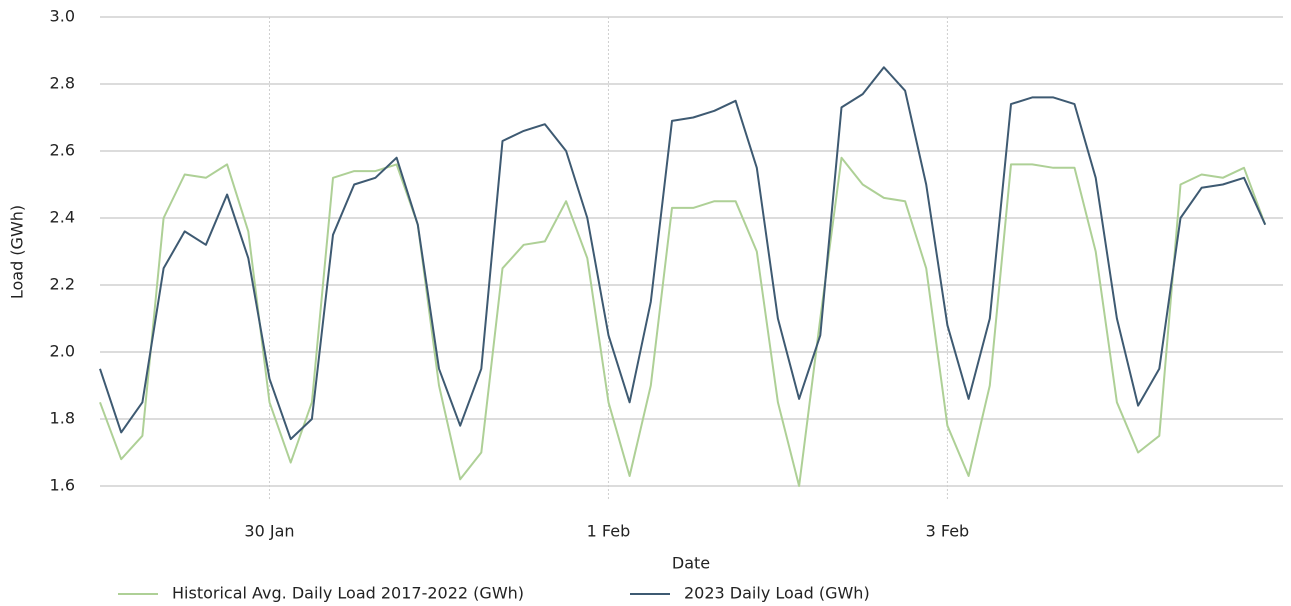  Describe the element at coordinates (62, 418) in the screenshot. I see `y-tick-label: 1.8` at that location.